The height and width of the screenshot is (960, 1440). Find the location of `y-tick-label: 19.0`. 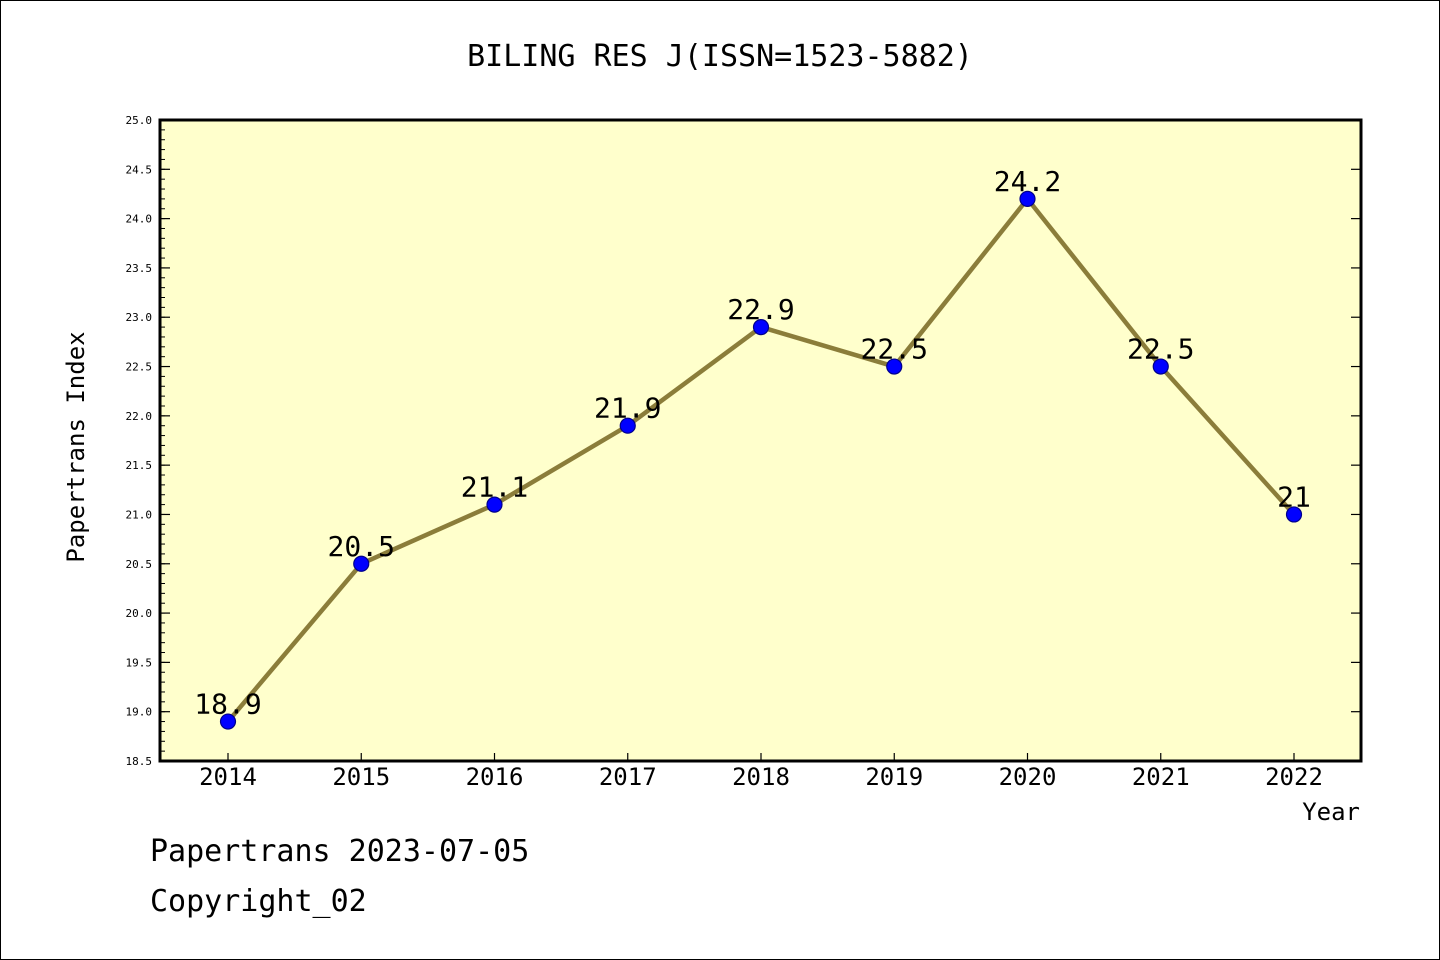

y-tick-label: 19.0 is located at coordinates (139, 712).